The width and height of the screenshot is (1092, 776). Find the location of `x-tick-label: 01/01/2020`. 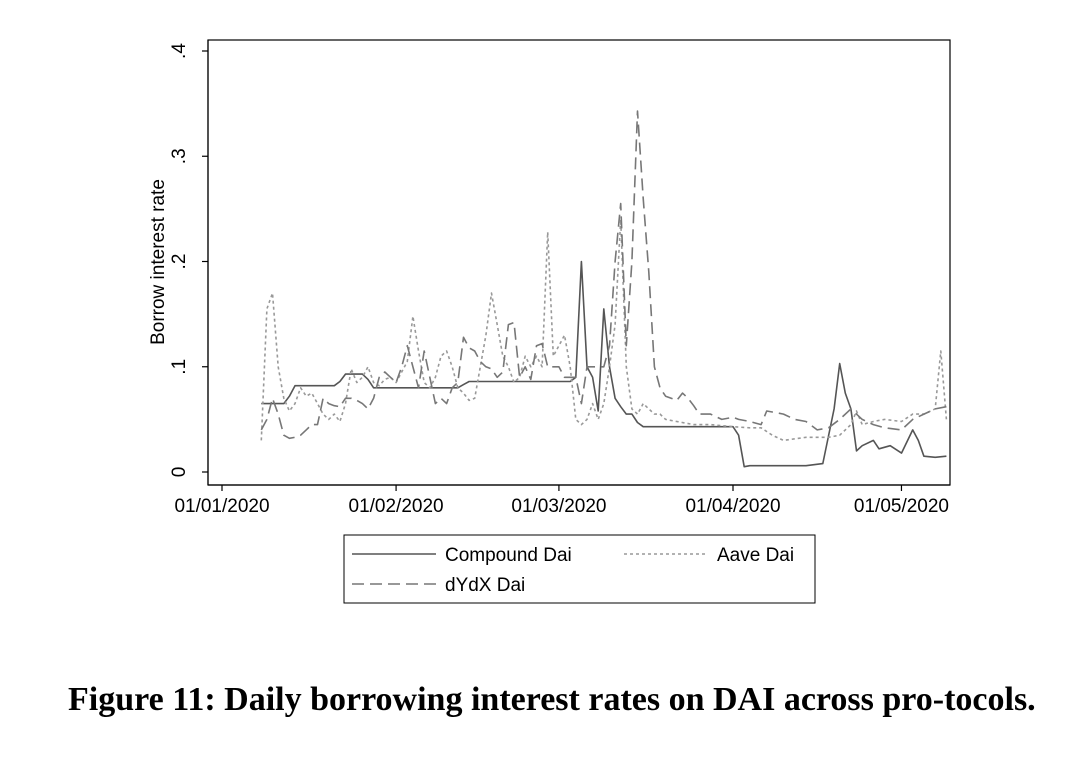

x-tick-label: 01/01/2020 is located at coordinates (221, 506).